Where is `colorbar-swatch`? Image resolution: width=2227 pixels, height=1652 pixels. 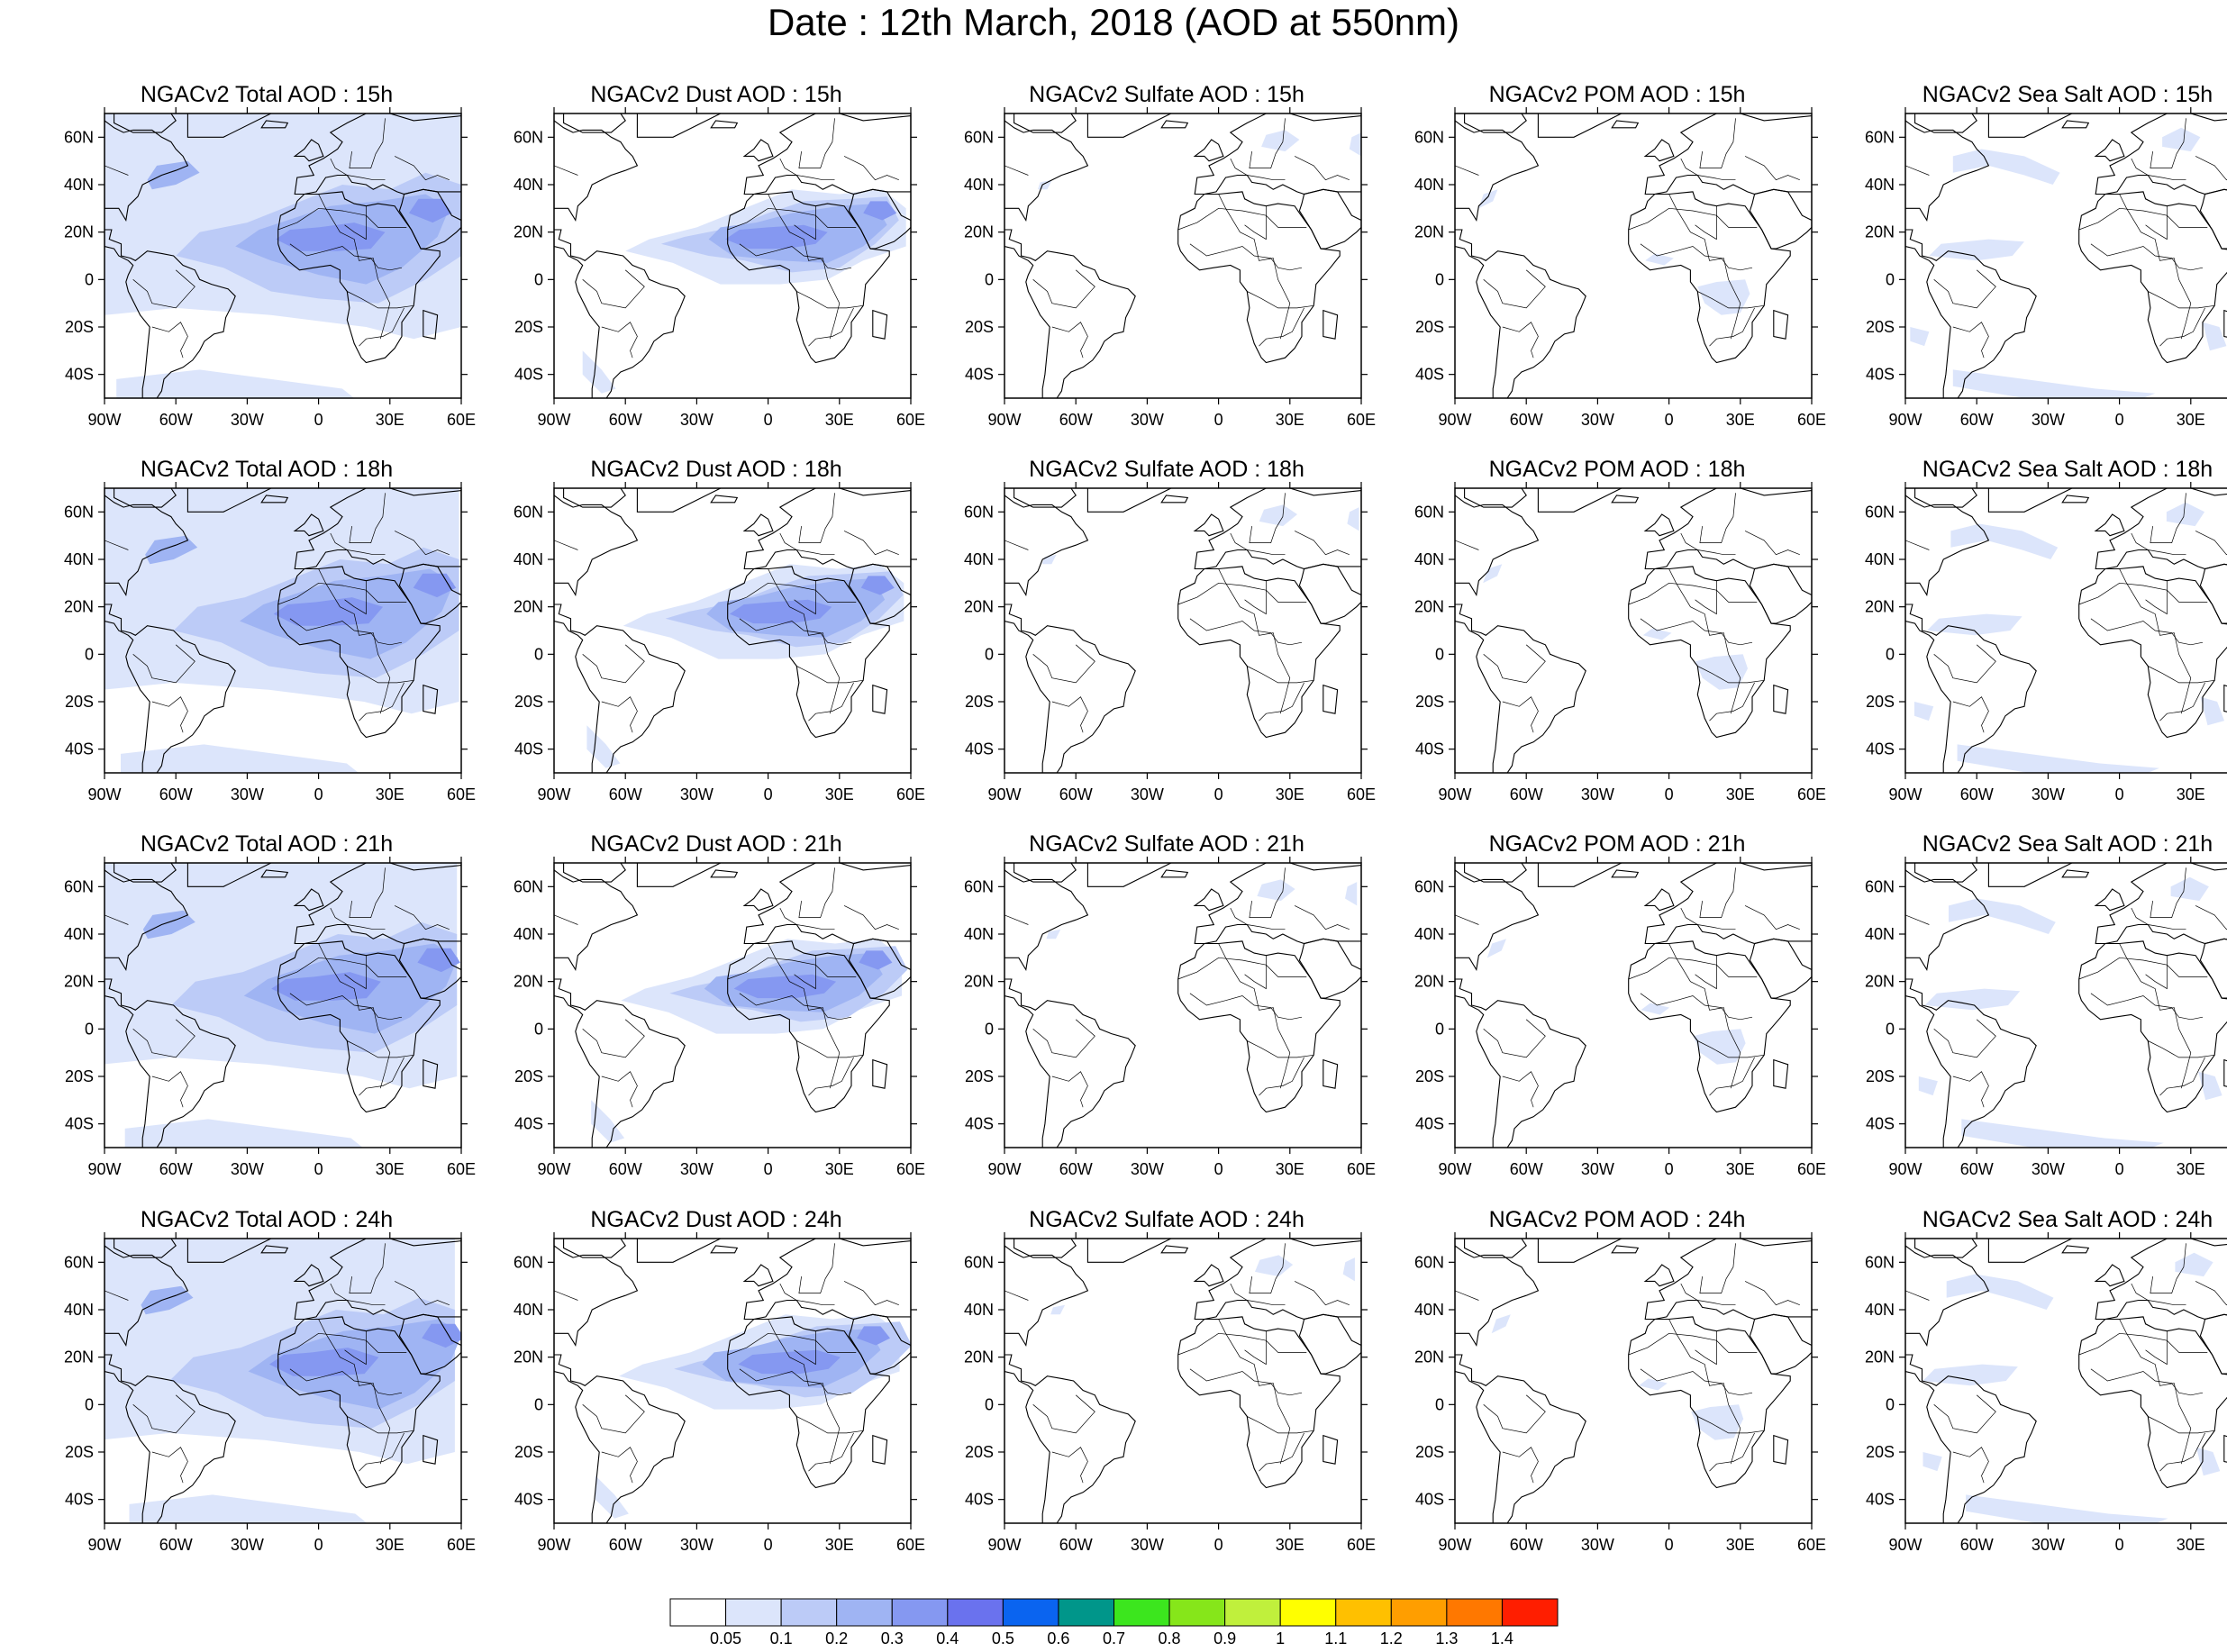 colorbar-swatch is located at coordinates (1530, 1612).